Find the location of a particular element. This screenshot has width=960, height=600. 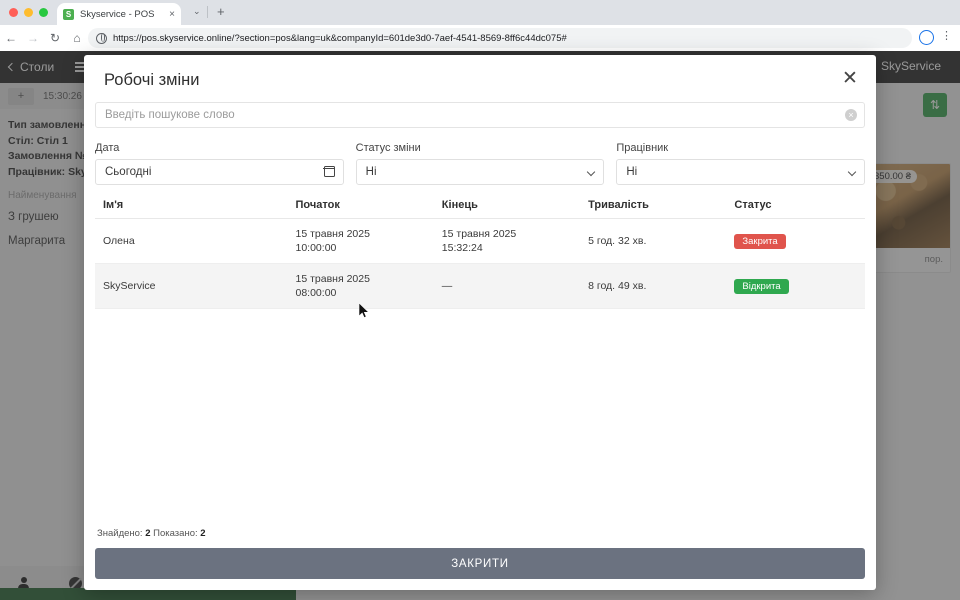

shown-value: 2 is located at coordinates (203, 533).